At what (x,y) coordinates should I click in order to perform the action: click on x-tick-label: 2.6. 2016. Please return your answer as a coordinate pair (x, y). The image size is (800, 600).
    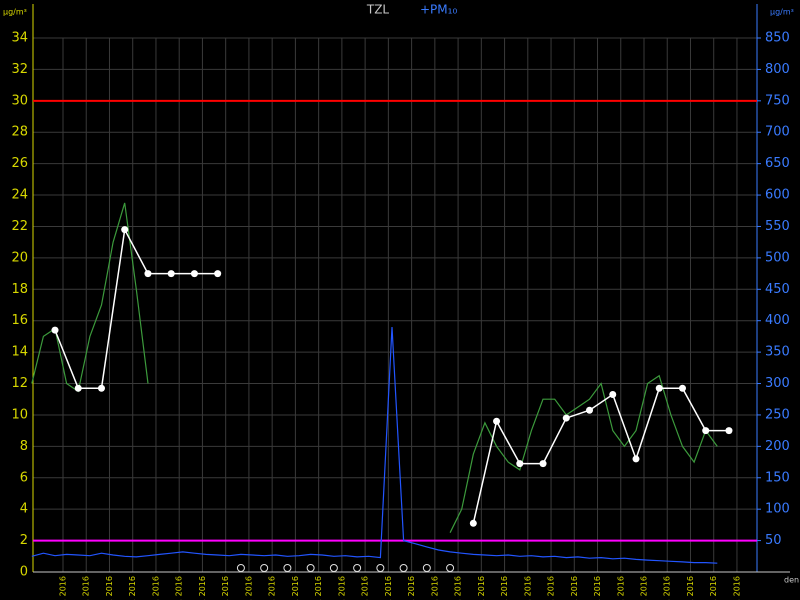
    Looking at the image, I should click on (365, 588).